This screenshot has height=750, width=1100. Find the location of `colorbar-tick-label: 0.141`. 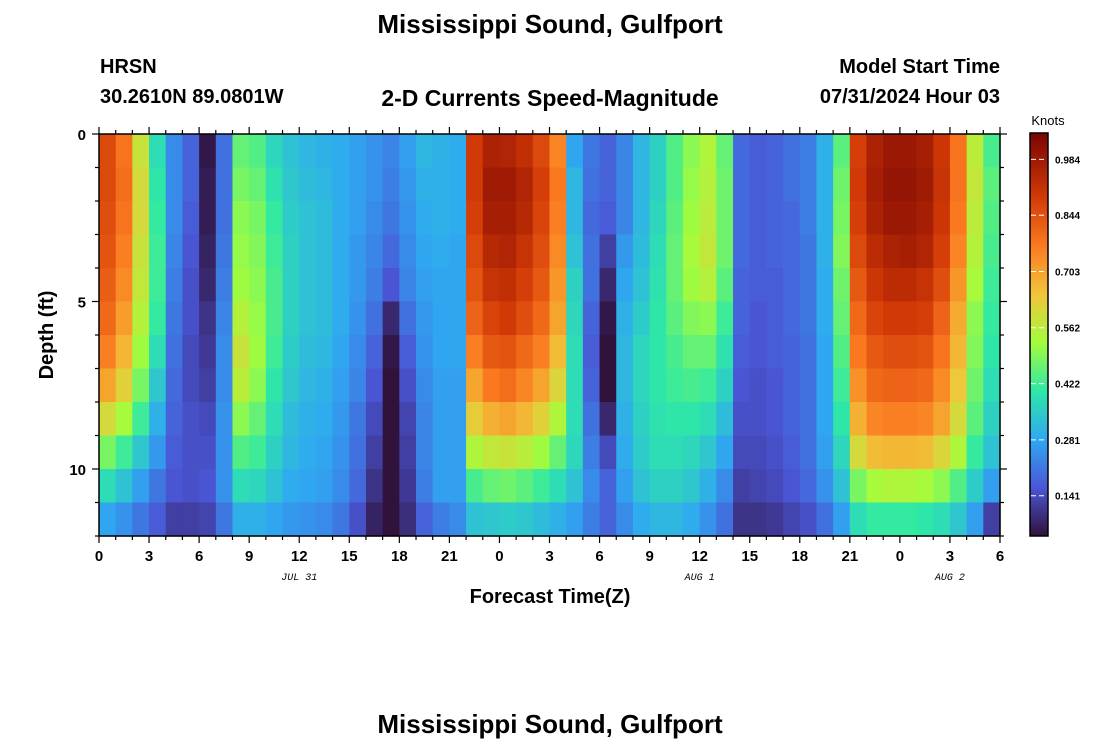

colorbar-tick-label: 0.141 is located at coordinates (1067, 497).